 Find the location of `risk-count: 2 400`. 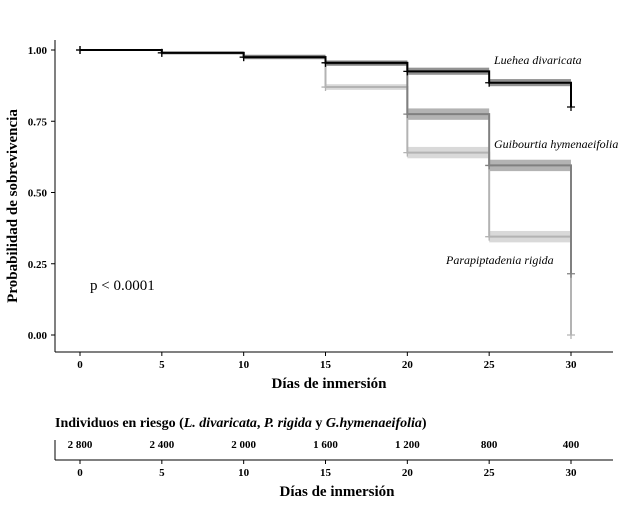

risk-count: 2 400 is located at coordinates (161, 445).